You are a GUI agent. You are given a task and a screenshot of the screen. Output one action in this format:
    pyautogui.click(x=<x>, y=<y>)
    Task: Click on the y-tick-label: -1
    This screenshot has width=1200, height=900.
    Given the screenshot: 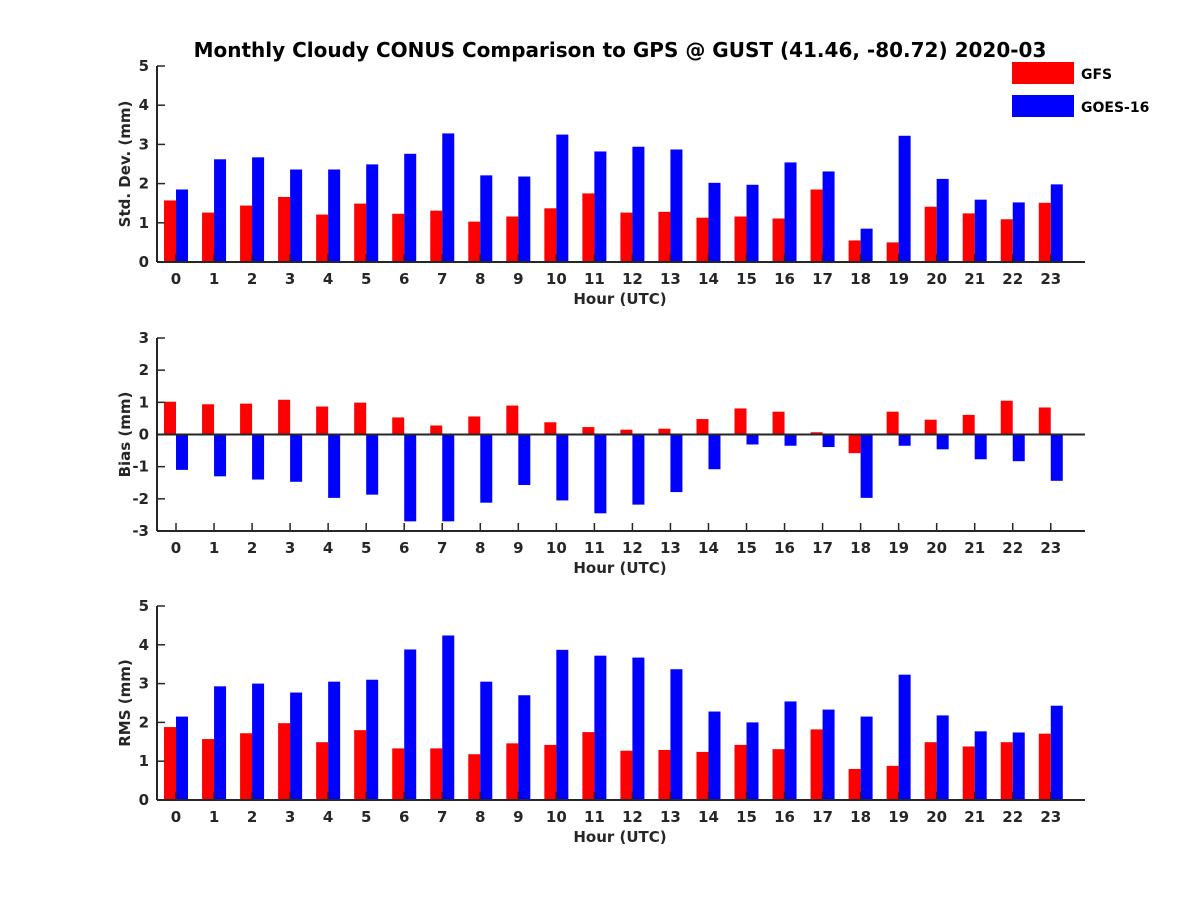 What is the action you would take?
    pyautogui.click(x=140, y=467)
    